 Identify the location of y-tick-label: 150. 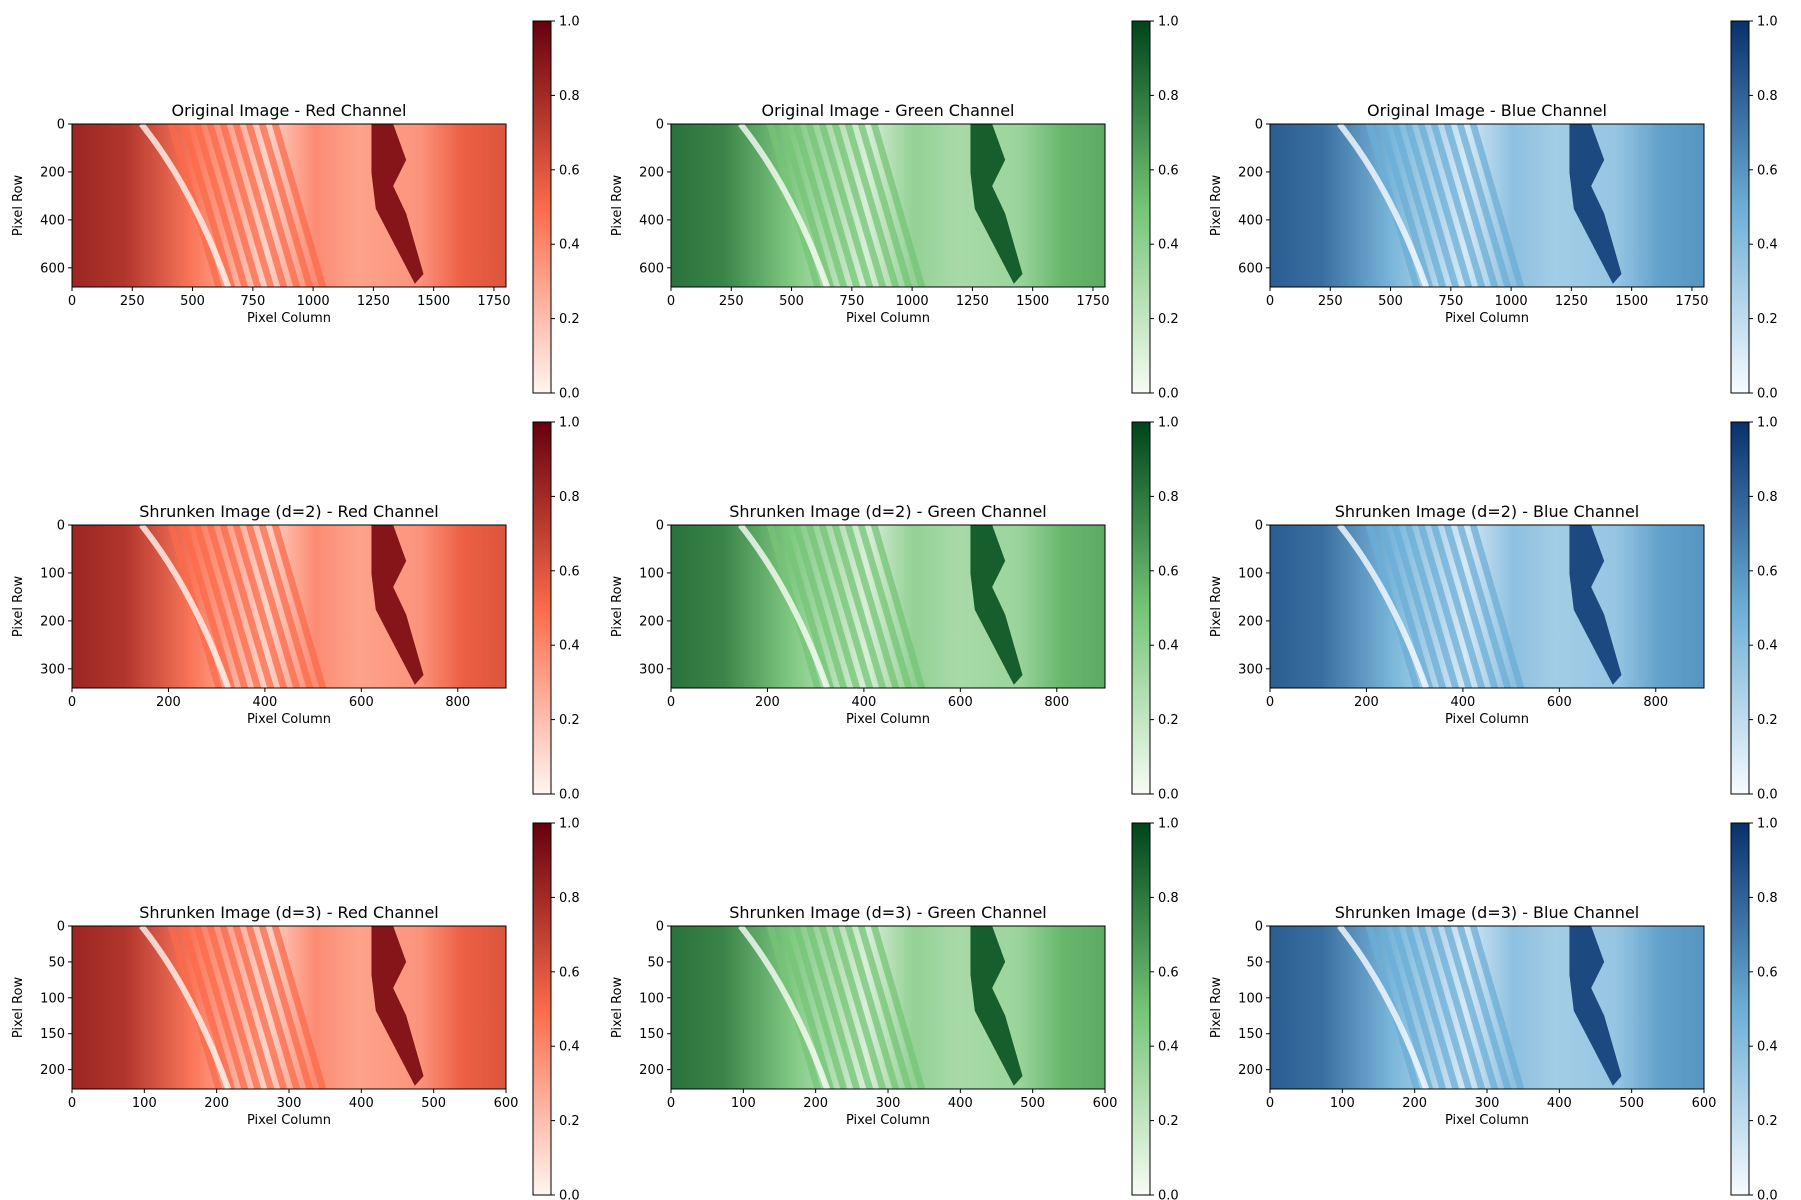
(651, 1034).